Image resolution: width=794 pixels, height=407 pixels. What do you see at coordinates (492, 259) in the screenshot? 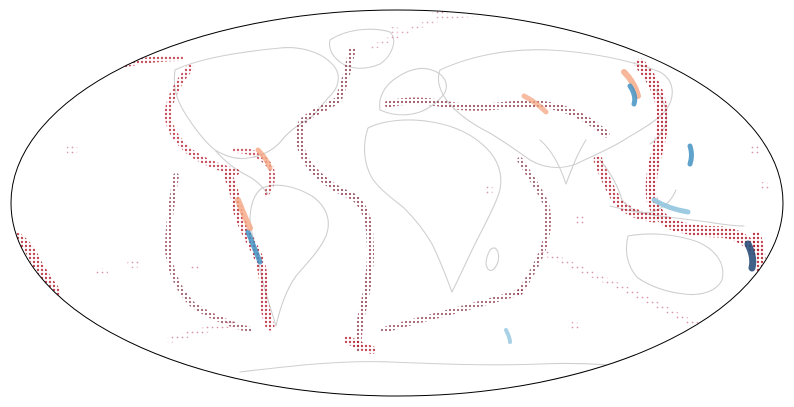
I see `coastline-madagascar` at bounding box center [492, 259].